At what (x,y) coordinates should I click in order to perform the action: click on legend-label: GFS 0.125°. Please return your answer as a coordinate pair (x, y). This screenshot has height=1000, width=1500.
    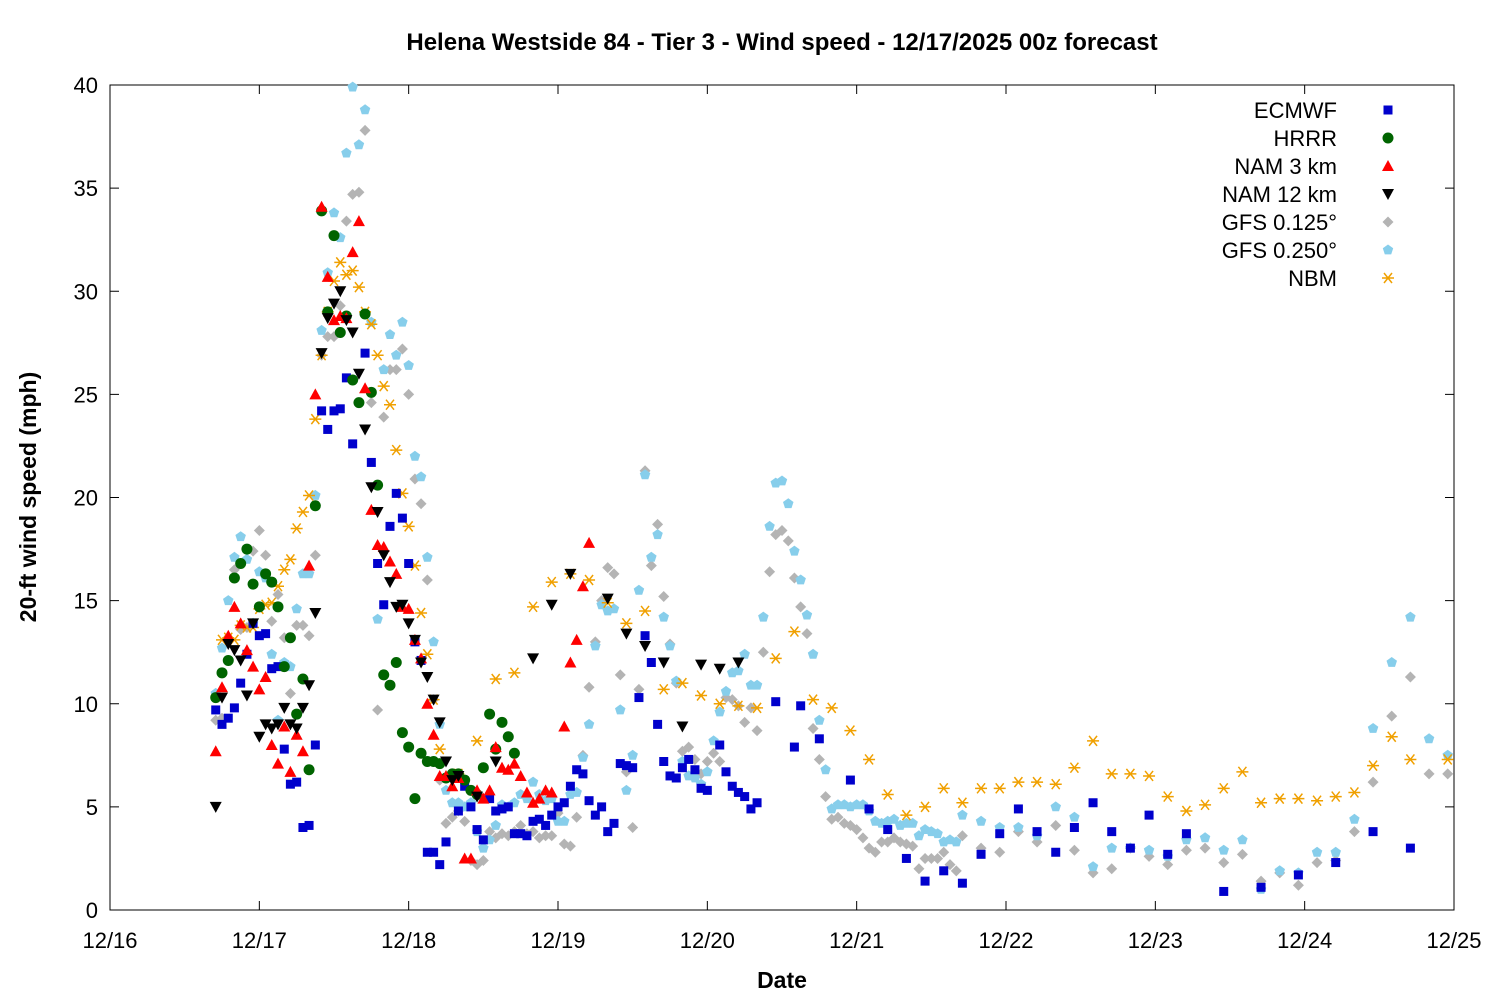
    Looking at the image, I should click on (1279, 222).